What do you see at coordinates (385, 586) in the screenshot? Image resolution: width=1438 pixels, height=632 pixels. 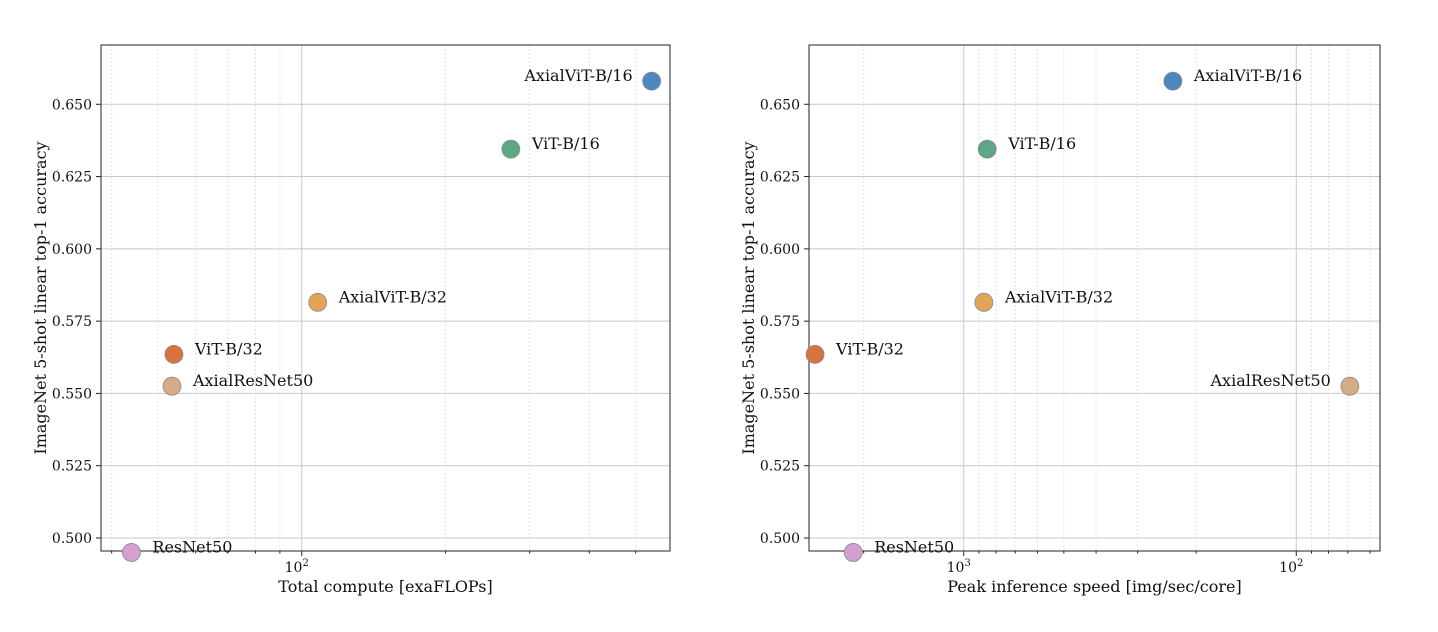 I see `x-axis-label: Total compute [exaFLOPs]` at bounding box center [385, 586].